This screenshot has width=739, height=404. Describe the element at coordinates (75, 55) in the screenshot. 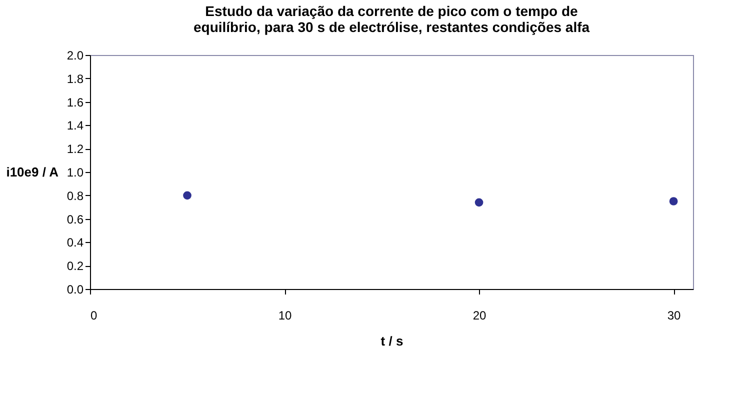

I see `y-tick-label: 2.0` at that location.